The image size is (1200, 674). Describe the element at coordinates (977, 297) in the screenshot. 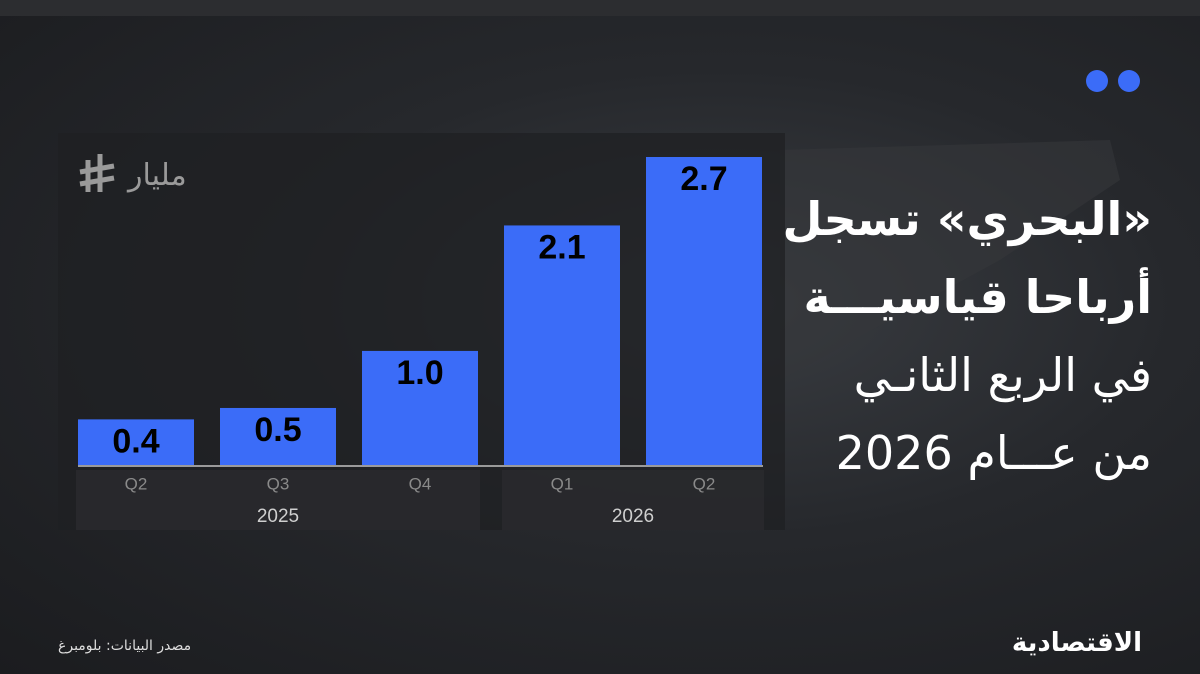

I see `title-line: أرباحا قياسيـــة` at that location.